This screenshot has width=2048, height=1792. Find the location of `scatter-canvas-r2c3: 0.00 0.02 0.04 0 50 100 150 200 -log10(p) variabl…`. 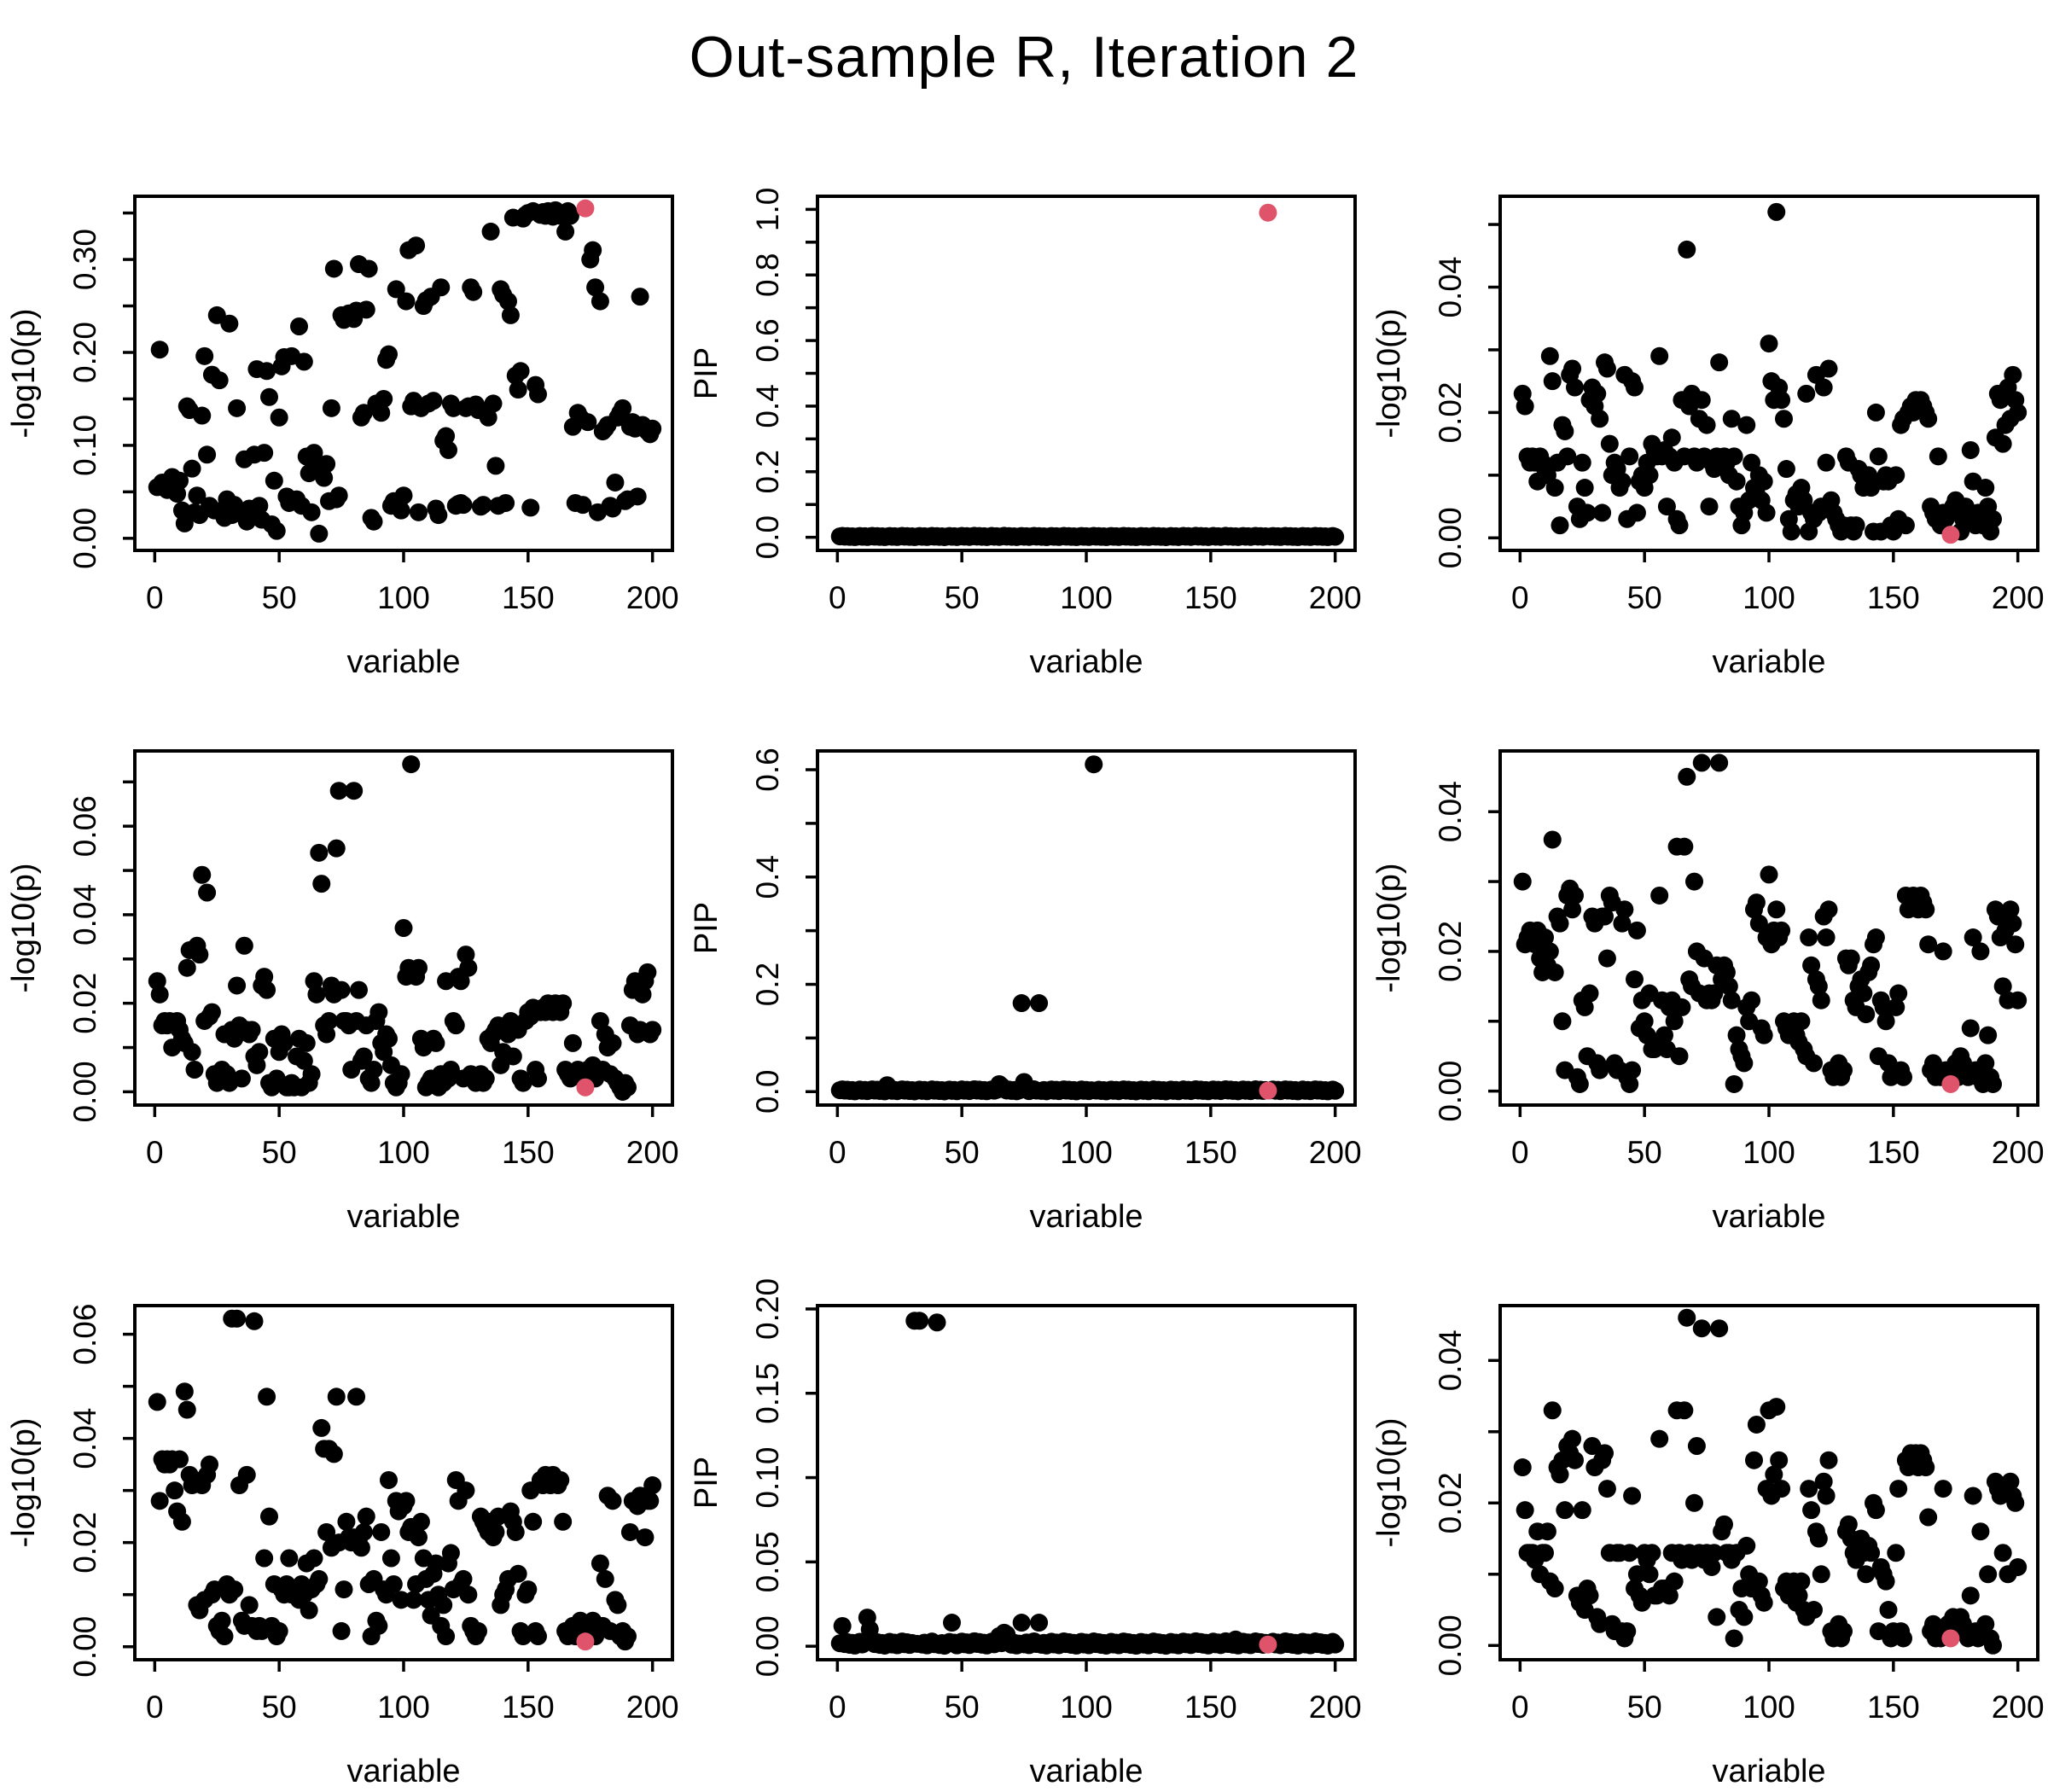

scatter-canvas-r2c3: 0.00 0.02 0.04 0 50 100 150 200 -log10(p) variabl… is located at coordinates (1708, 992).